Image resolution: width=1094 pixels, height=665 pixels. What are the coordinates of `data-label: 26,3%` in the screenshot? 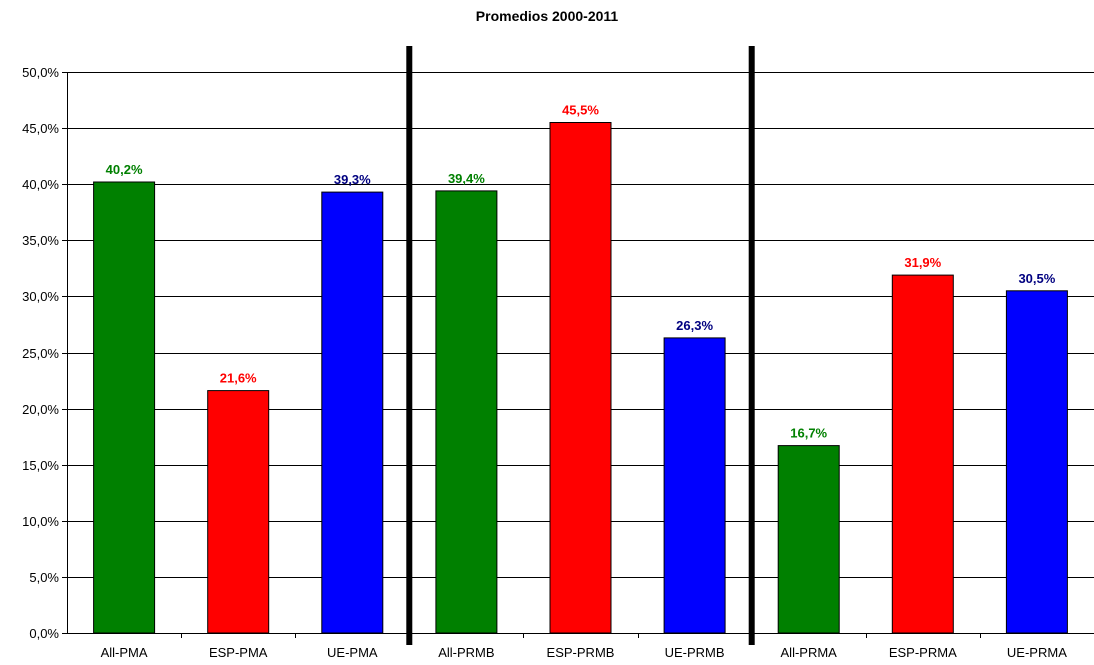 It's located at (694, 325).